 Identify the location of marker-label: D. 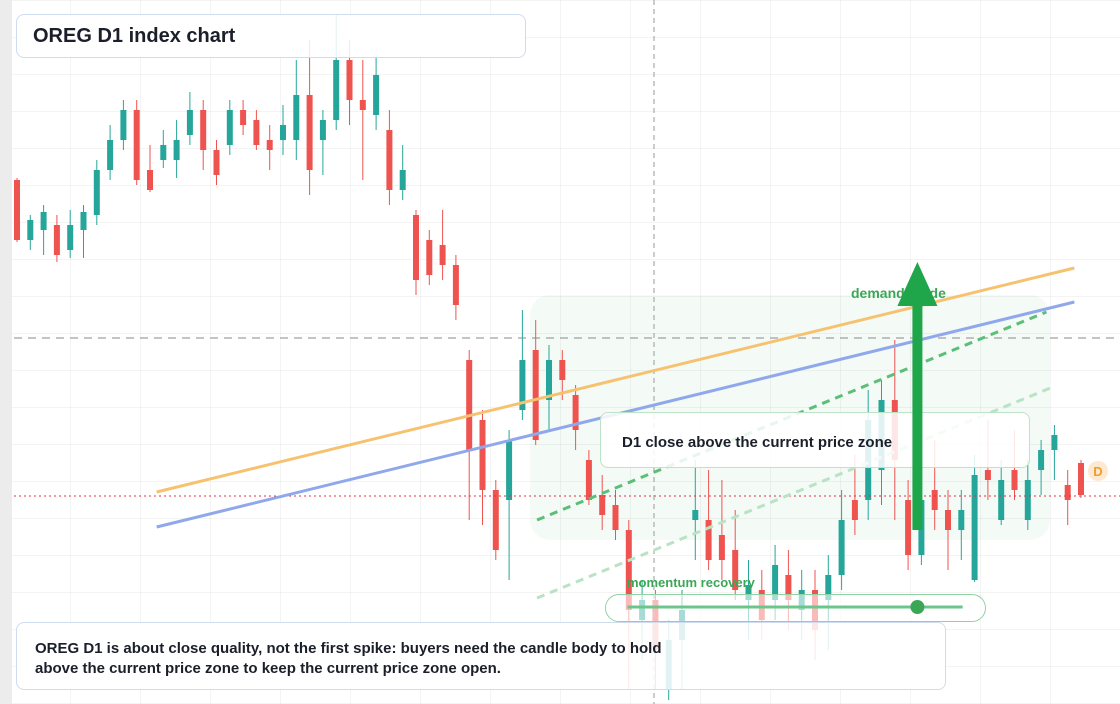
(1097, 471).